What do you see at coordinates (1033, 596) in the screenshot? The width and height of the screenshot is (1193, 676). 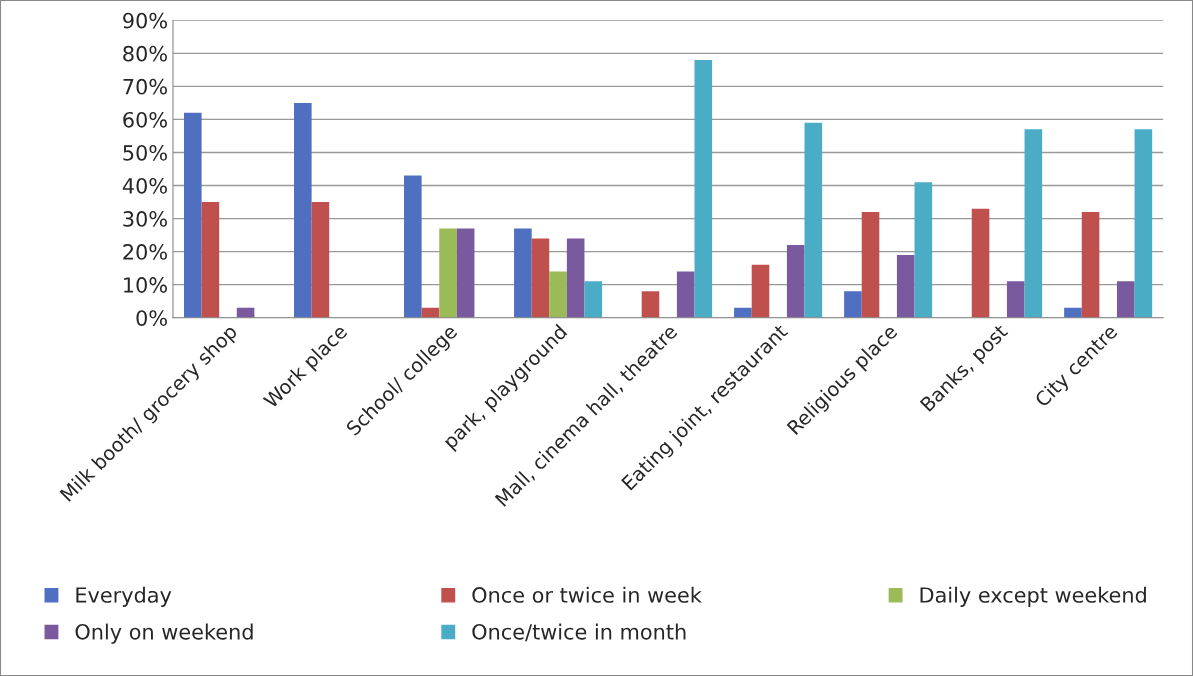 I see `legend-label: Daily except weekend` at bounding box center [1033, 596].